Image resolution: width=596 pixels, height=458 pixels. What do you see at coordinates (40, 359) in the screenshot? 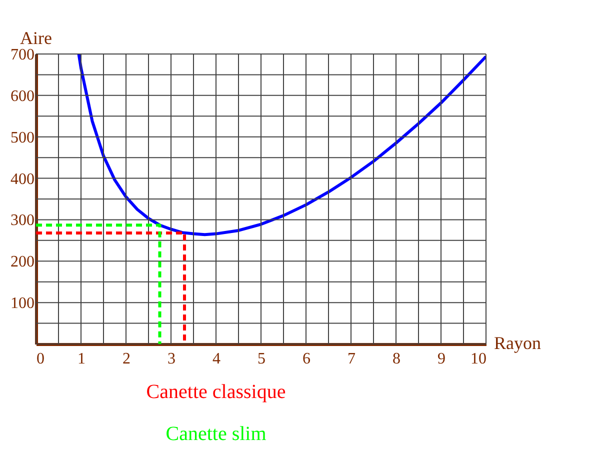
I see `x-tick-label: 0` at bounding box center [40, 359].